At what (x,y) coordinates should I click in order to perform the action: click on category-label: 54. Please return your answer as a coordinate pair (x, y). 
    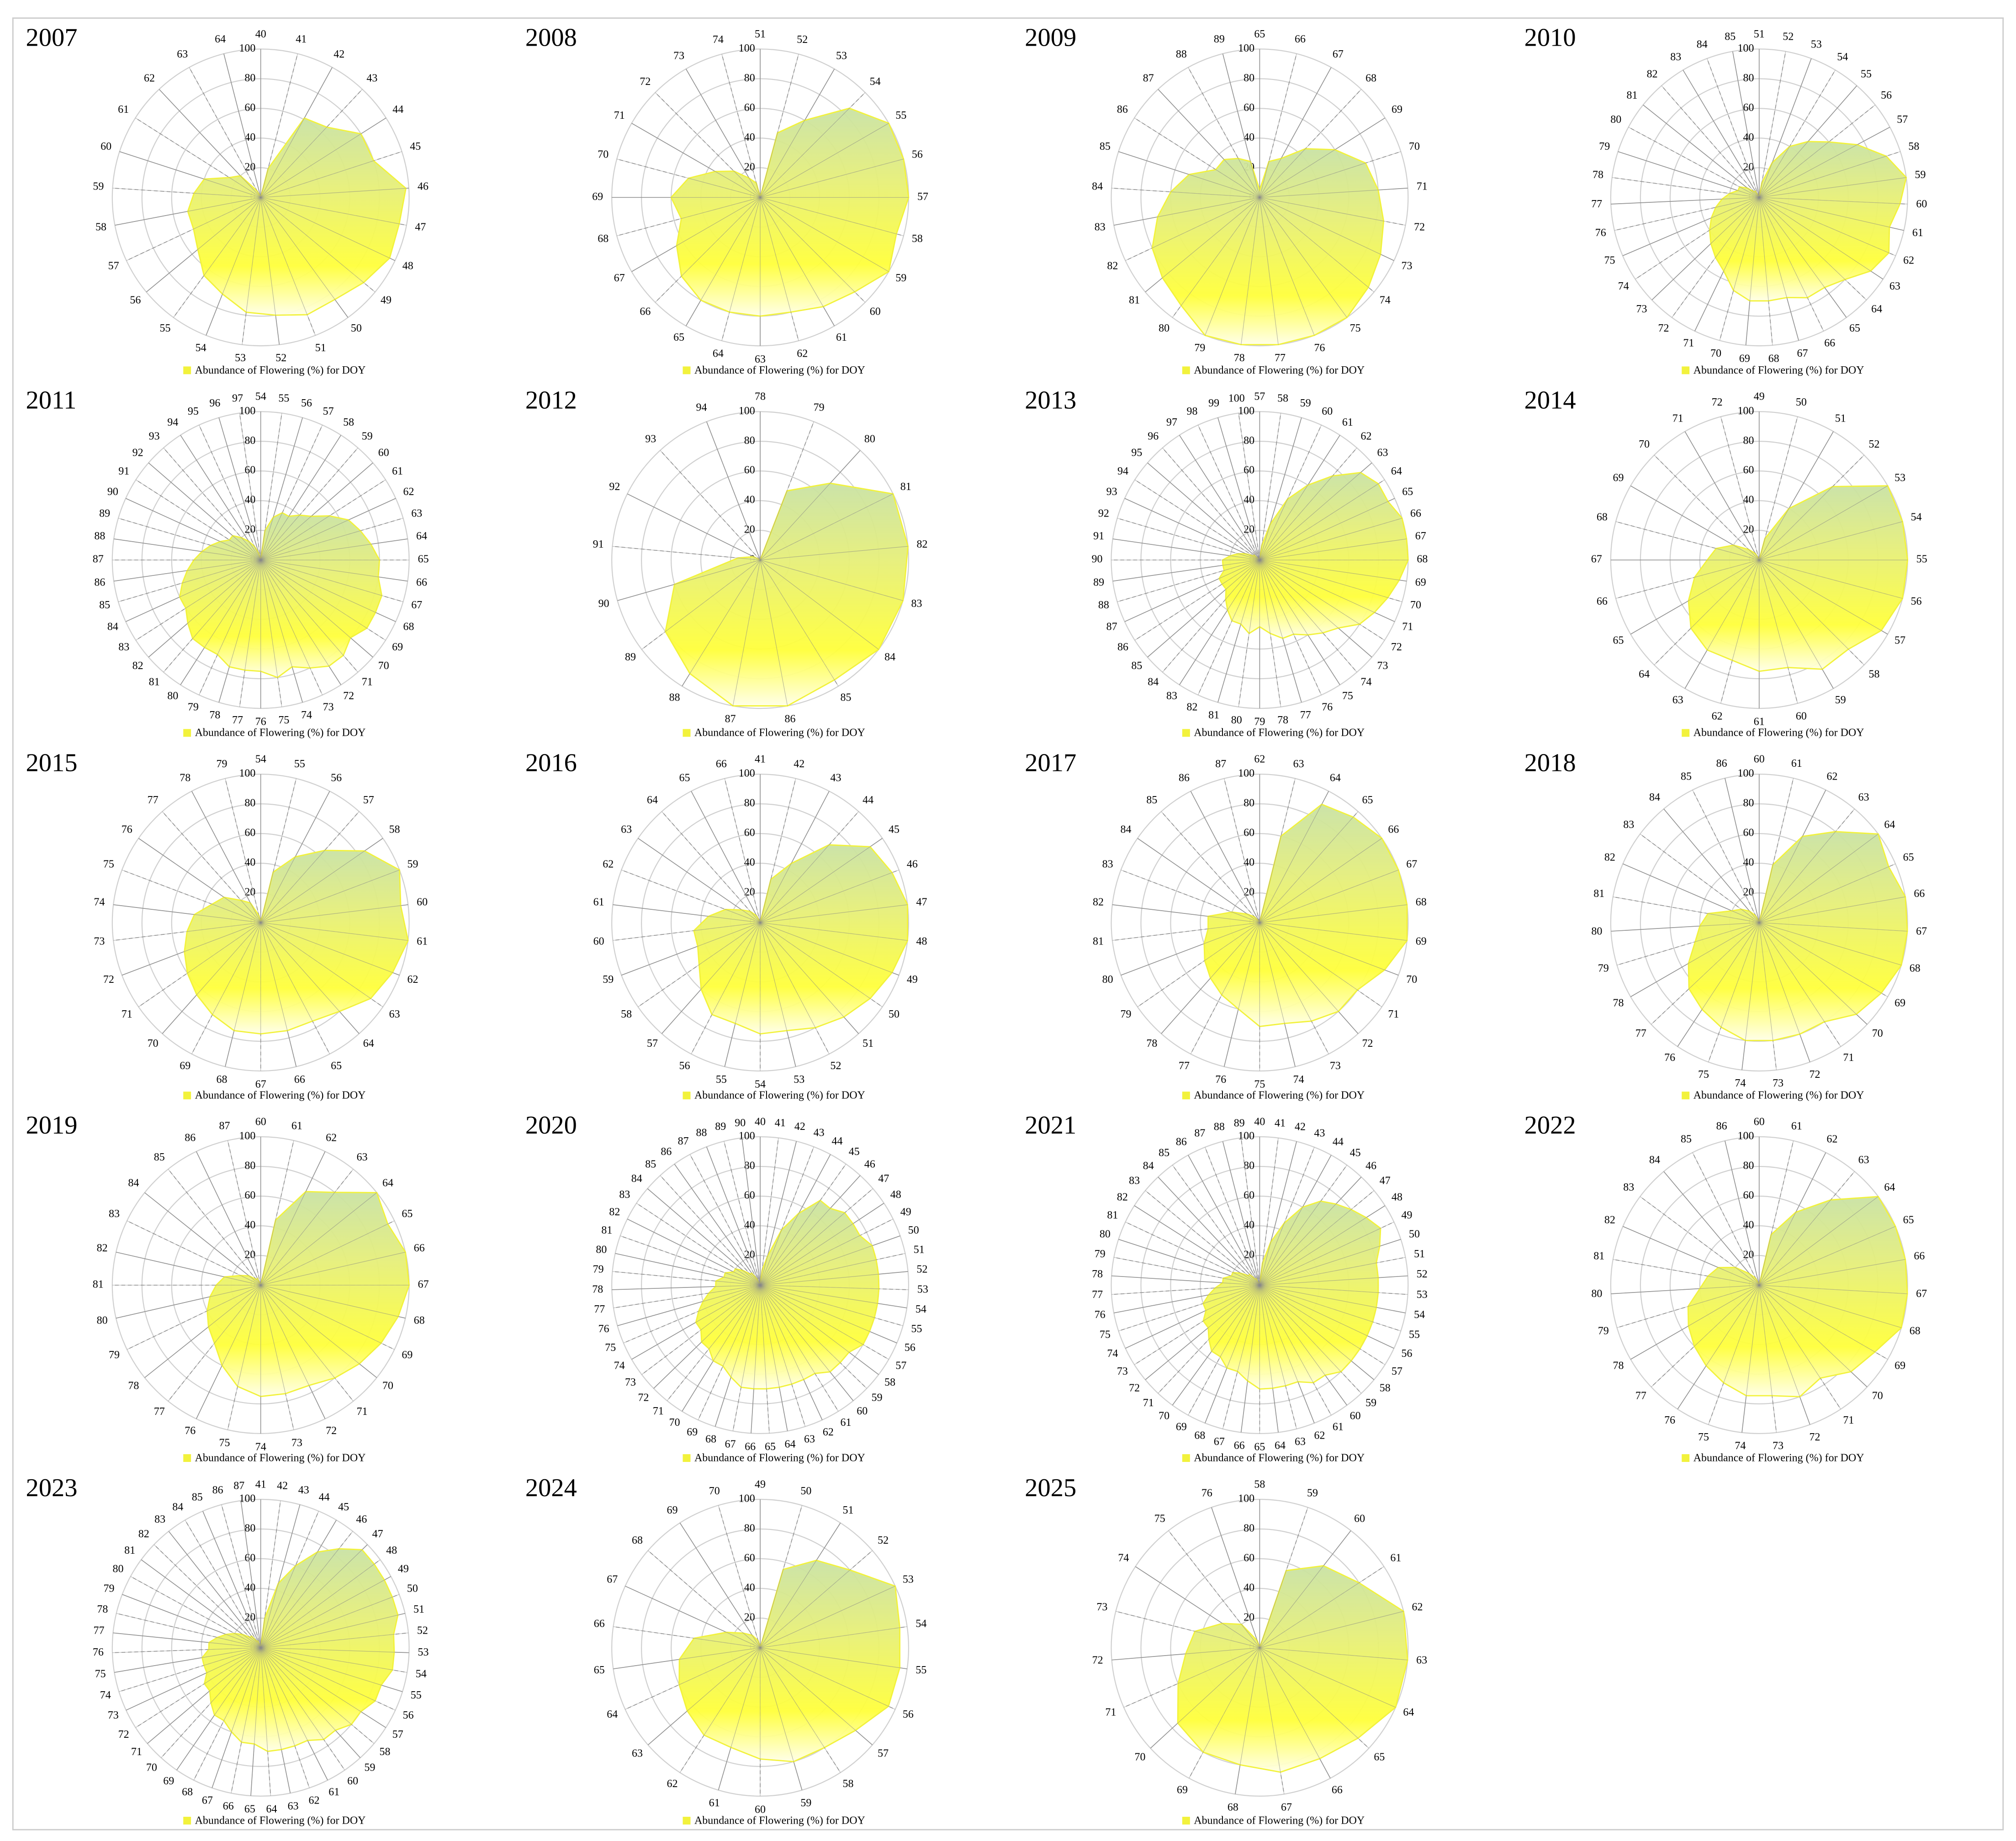
    Looking at the image, I should click on (1842, 57).